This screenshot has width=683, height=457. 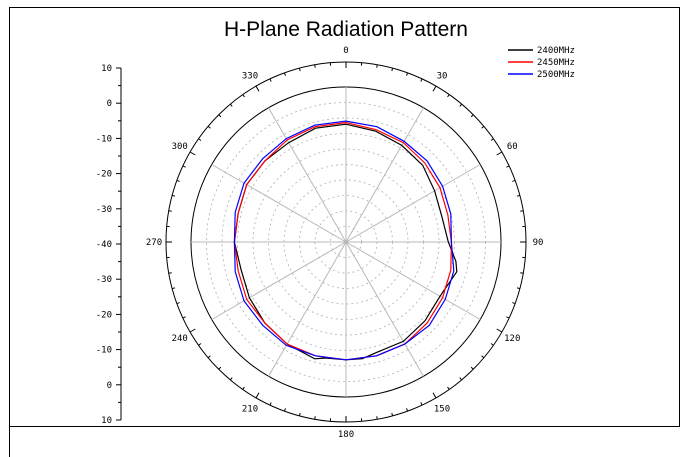 I want to click on angle-label: 60, so click(x=512, y=147).